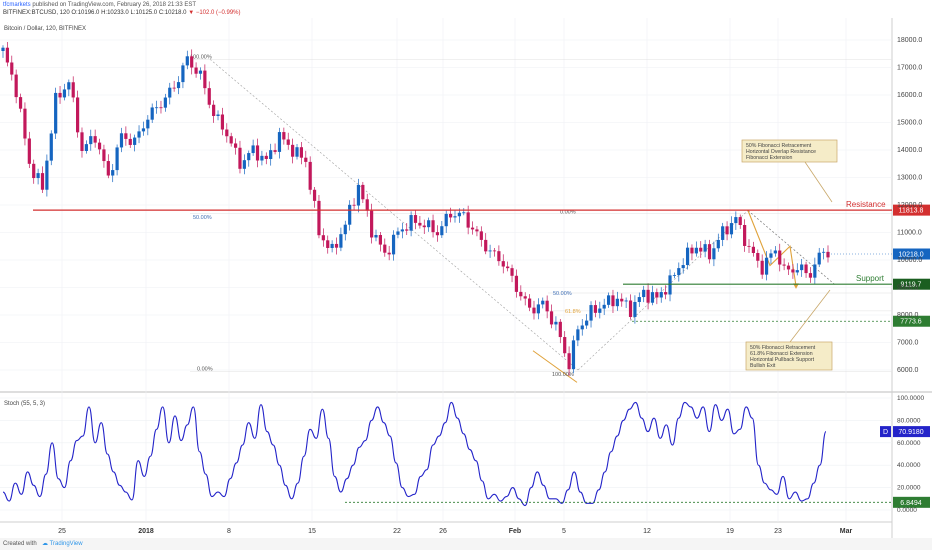  Describe the element at coordinates (908, 370) in the screenshot. I see `price-tick-label: 6000.0` at that location.